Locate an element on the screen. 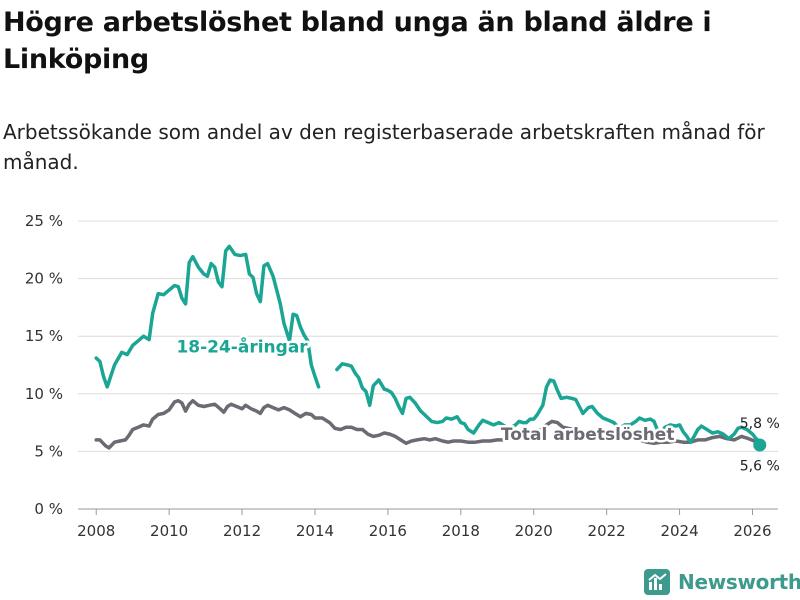 This screenshot has height=600, width=800. brand-name: Newsworthy is located at coordinates (739, 582).